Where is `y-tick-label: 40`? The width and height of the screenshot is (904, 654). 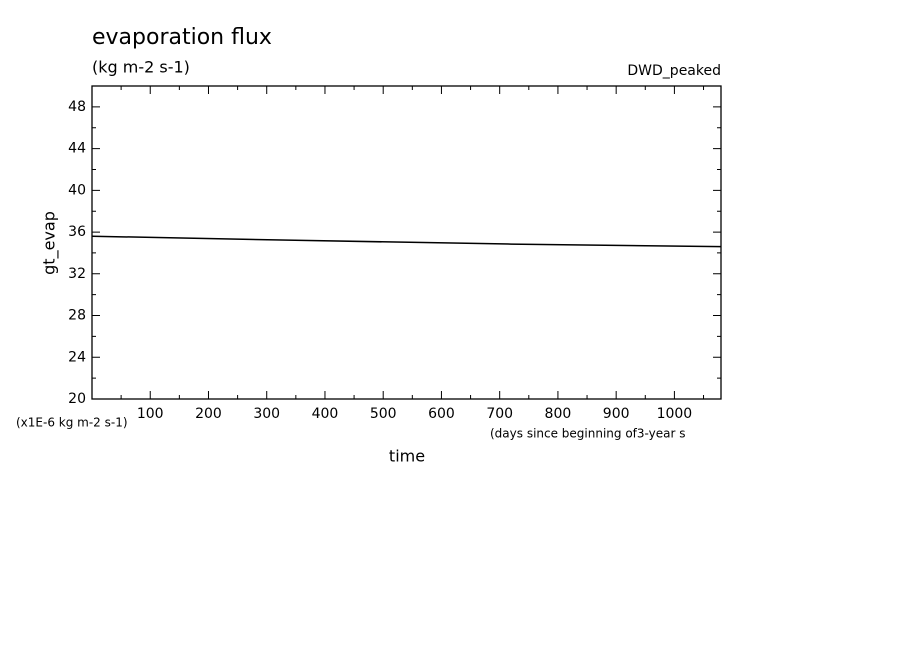 y-tick-label: 40 is located at coordinates (77, 190).